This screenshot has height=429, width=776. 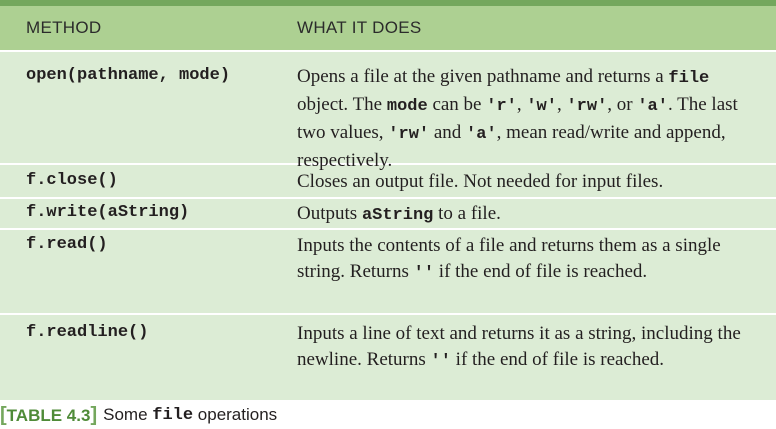 I want to click on caption-label-text: TABLE 4.3, so click(x=48, y=415).